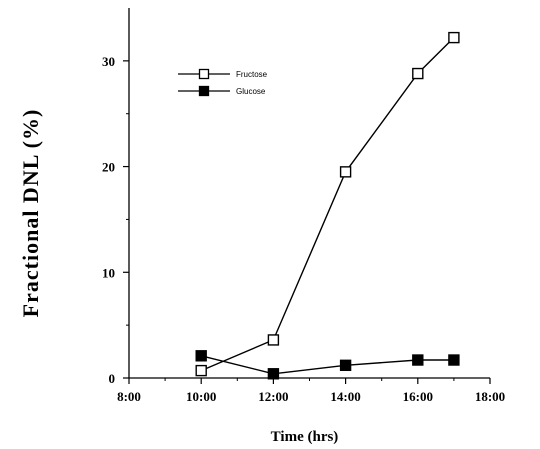  I want to click on y-ticks: 0 10 20 30, so click(115, 220).